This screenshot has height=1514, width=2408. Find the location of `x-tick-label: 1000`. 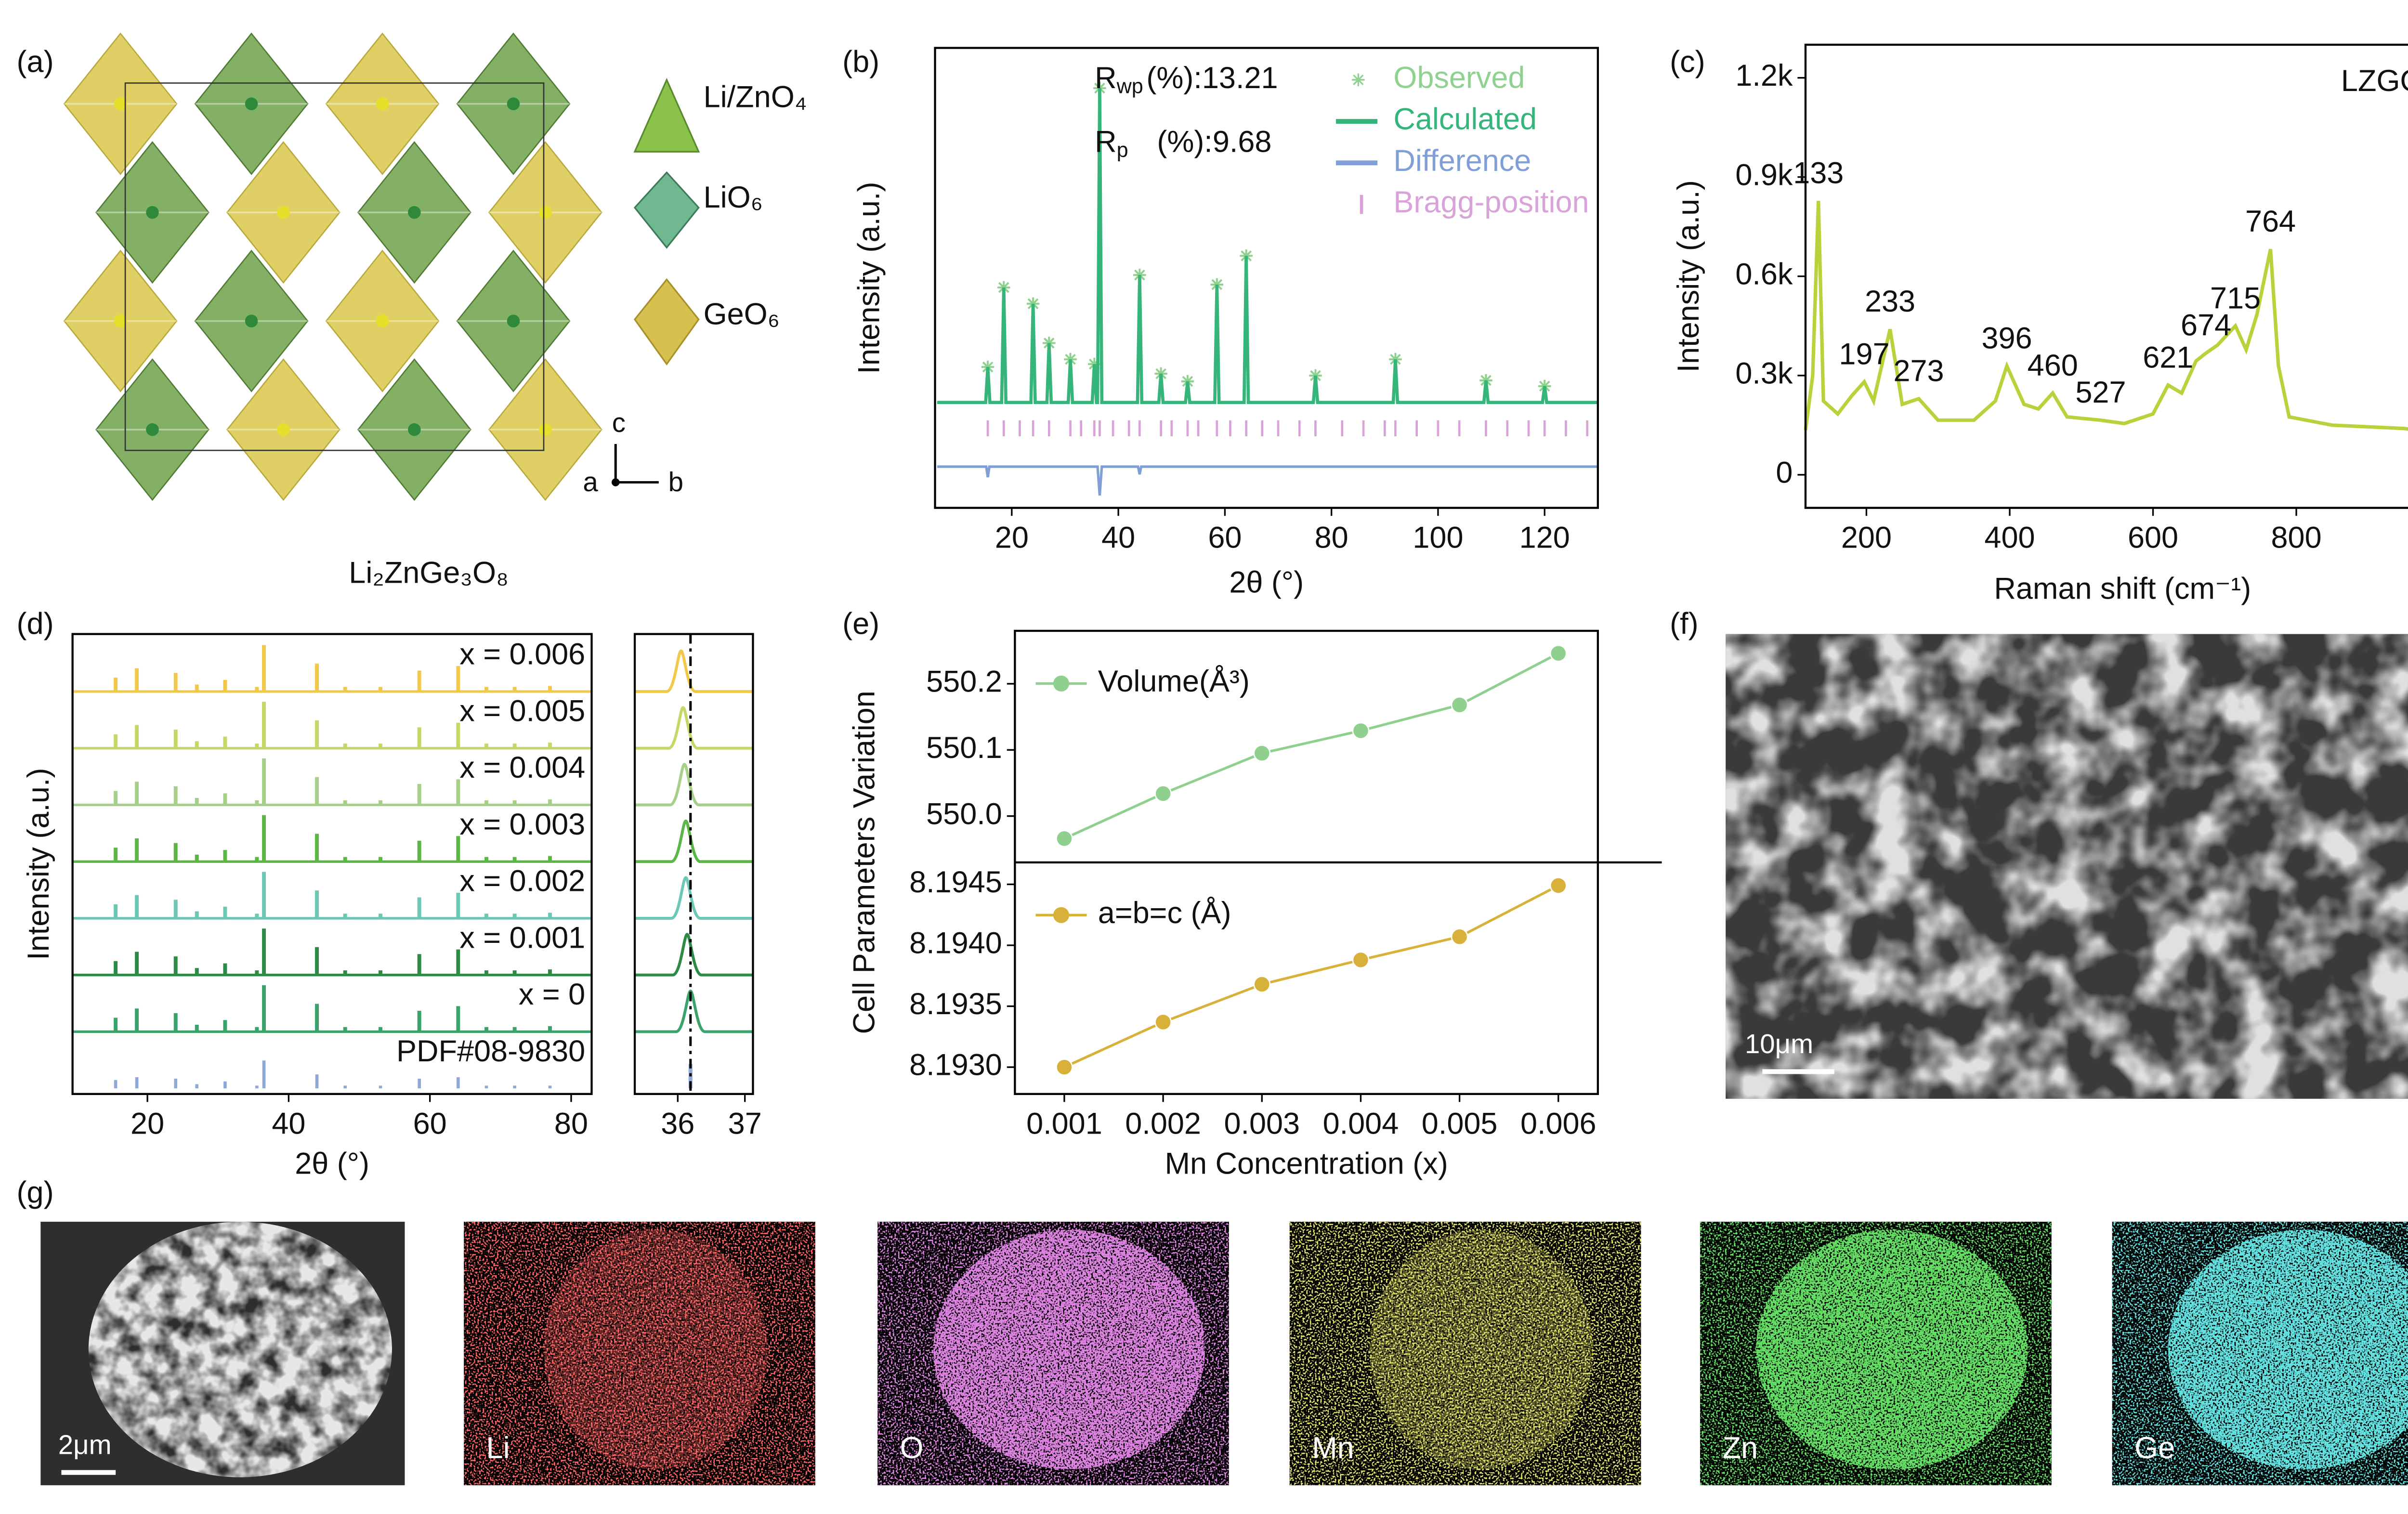

x-tick-label: 1000 is located at coordinates (2407, 538).